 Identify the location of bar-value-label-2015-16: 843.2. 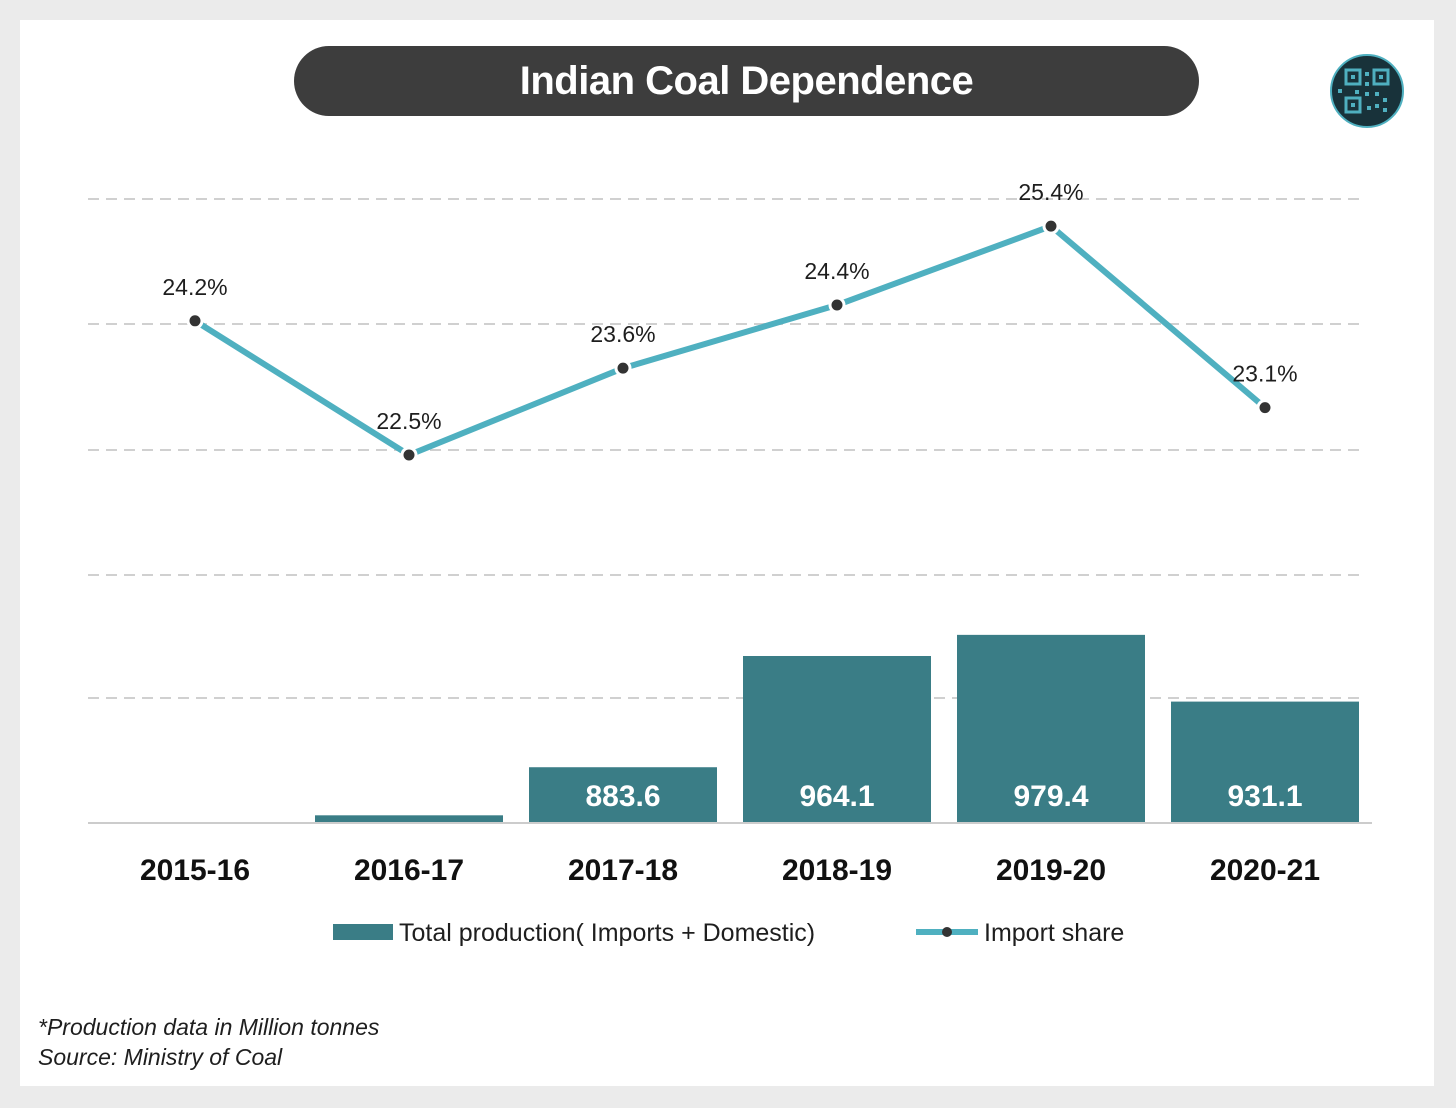
(194, 796).